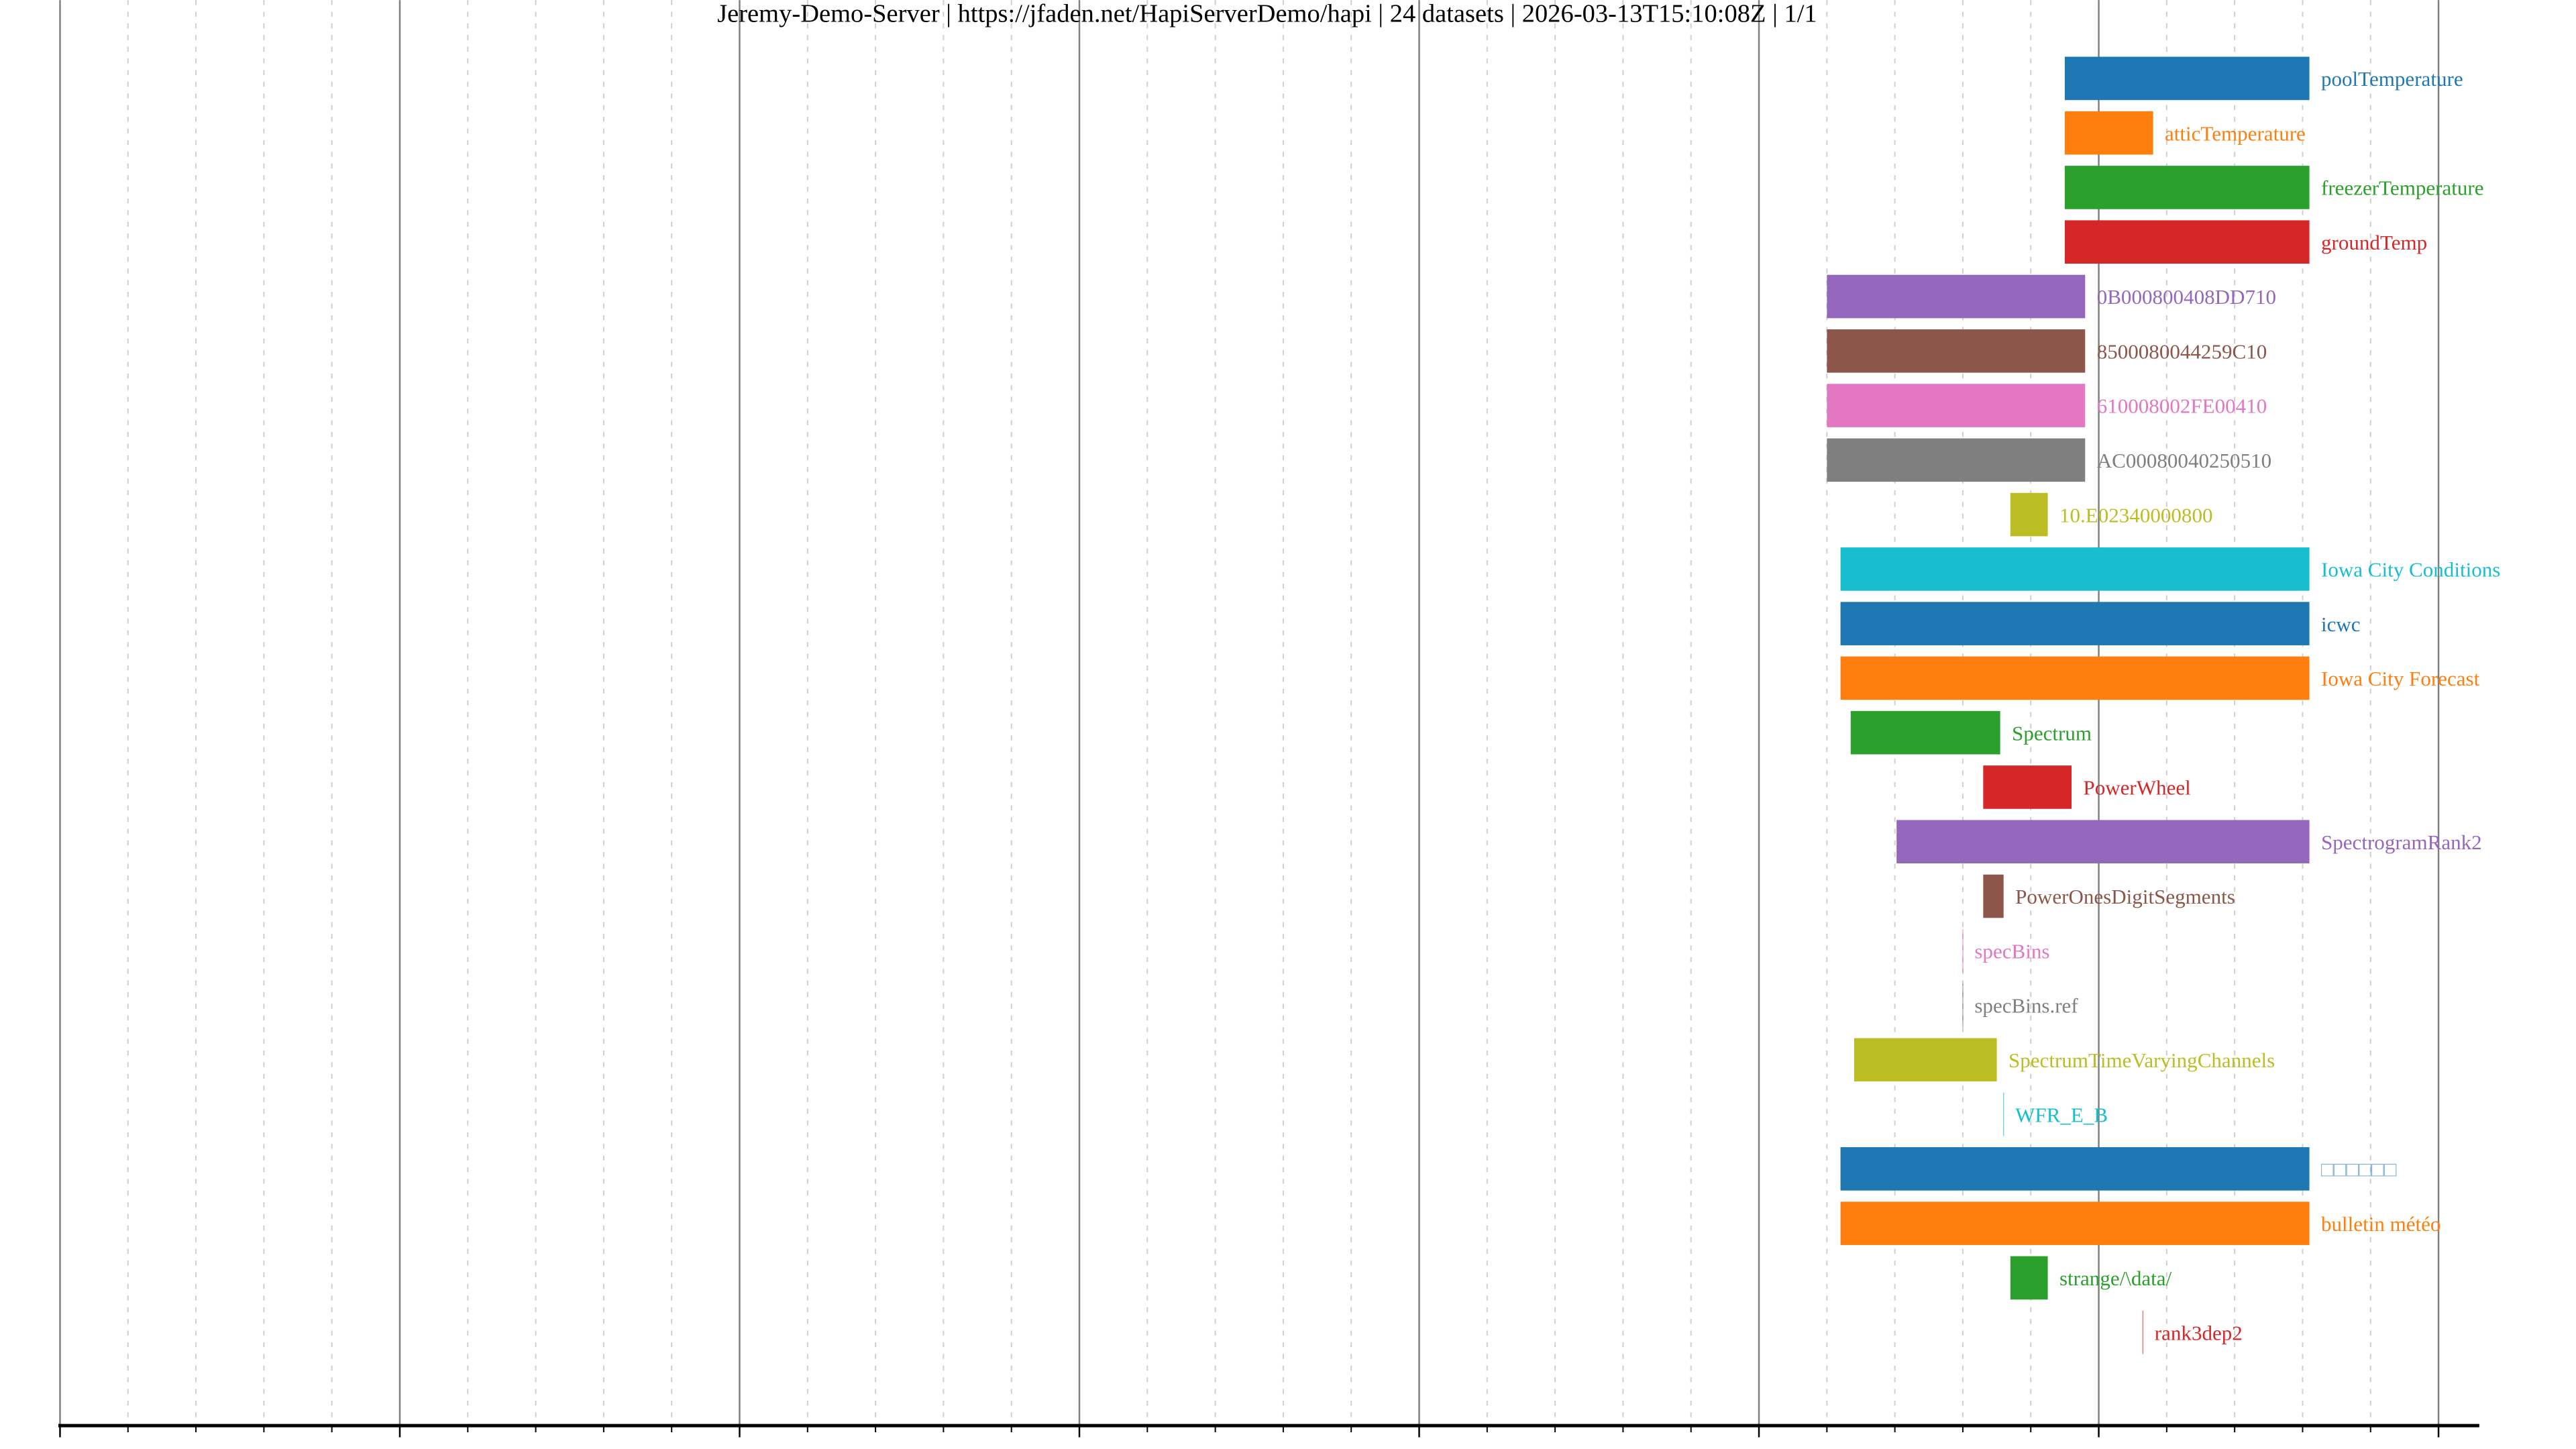 This screenshot has height=1449, width=2576. I want to click on dataset-label: poolTemperature, so click(2392, 79).